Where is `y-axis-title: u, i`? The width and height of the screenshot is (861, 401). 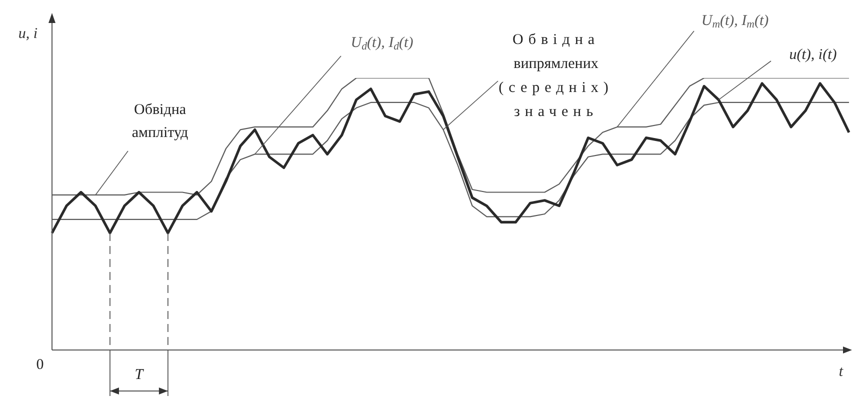 y-axis-title: u, i is located at coordinates (28, 34).